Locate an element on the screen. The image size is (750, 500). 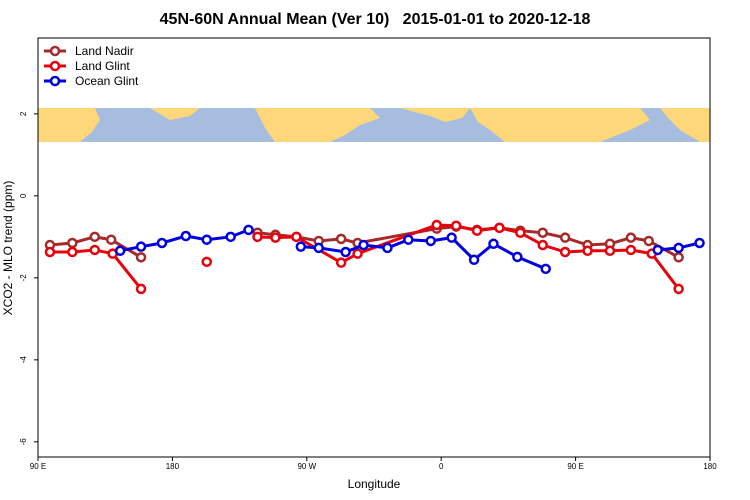
y-tick-label: -6 is located at coordinates (23, 442).